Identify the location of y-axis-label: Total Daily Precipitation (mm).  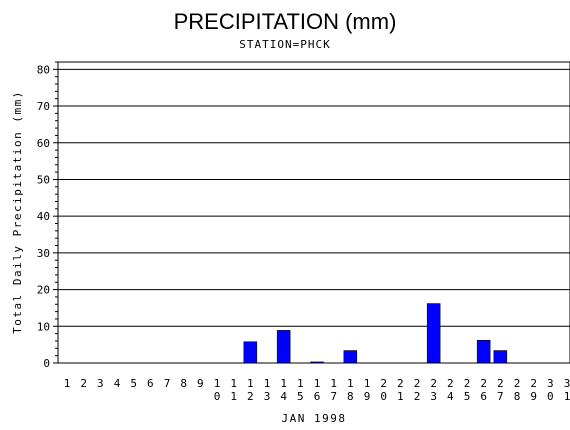
(17, 212).